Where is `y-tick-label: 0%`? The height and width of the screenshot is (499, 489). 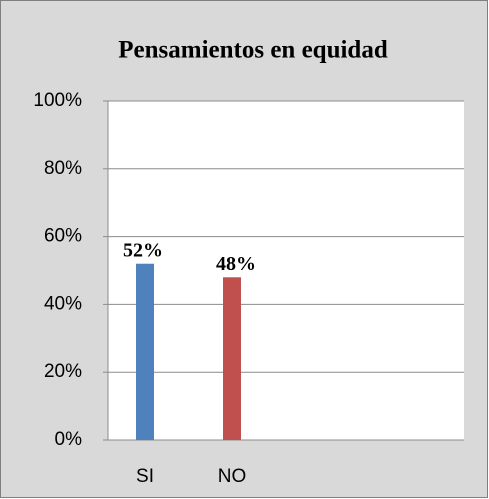 y-tick-label: 0% is located at coordinates (69, 439).